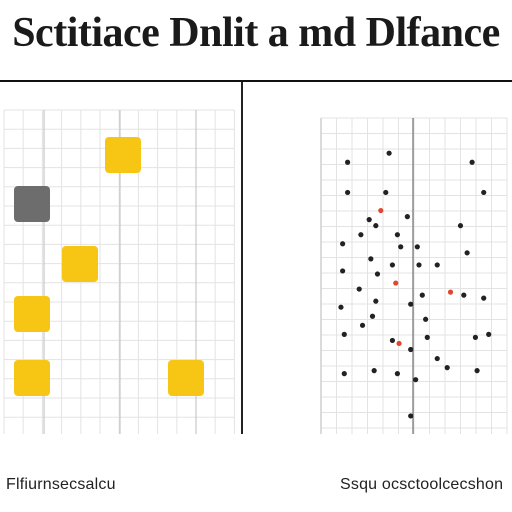 The height and width of the screenshot is (512, 512). What do you see at coordinates (256, 33) in the screenshot?
I see `page-title: Sctitiace Dnlit a md Dlfance` at bounding box center [256, 33].